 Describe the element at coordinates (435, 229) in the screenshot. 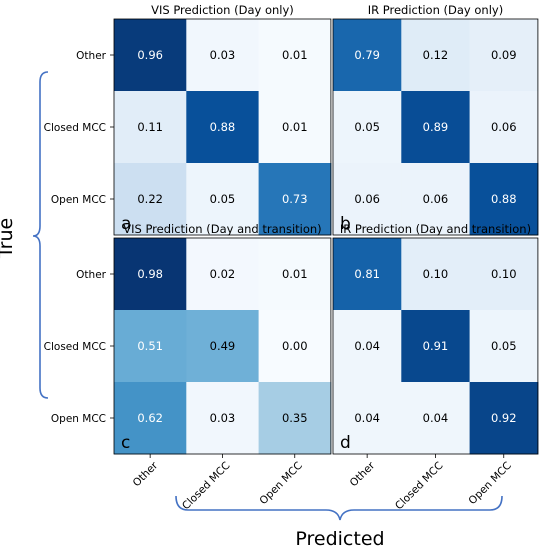

I see `panel-title: IR Prediction (Day and transition)` at that location.